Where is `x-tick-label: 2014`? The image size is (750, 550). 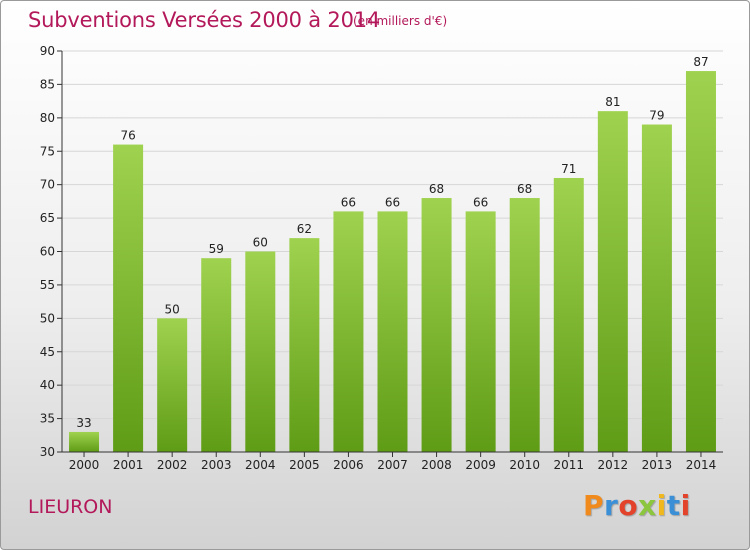
x-tick-label: 2014 is located at coordinates (701, 465).